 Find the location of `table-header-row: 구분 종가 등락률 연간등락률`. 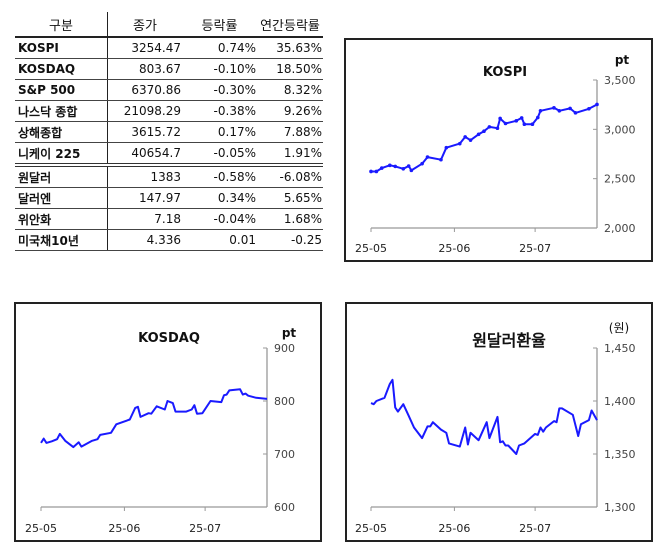

table-header-row: 구분 종가 등락률 연간등락률 is located at coordinates (169, 25).